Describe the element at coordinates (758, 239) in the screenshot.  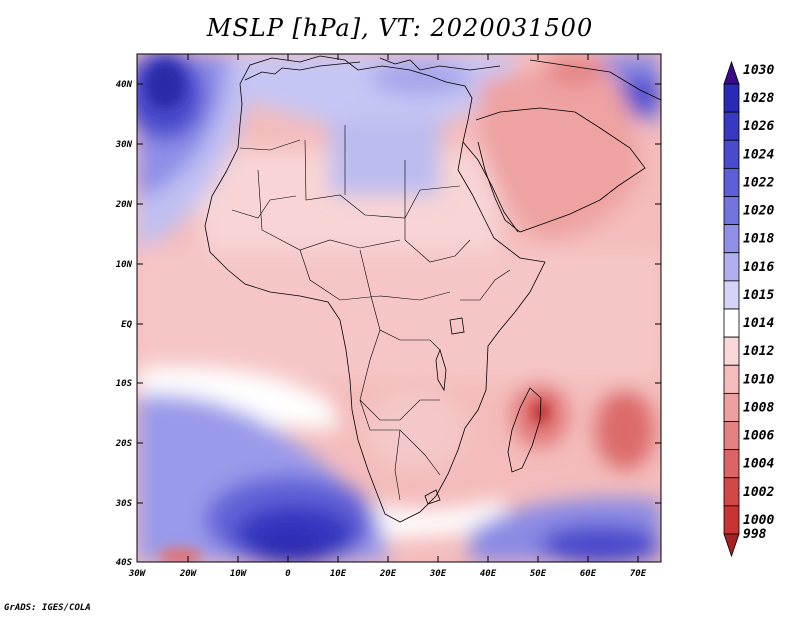
I see `colorbar-label: 1018` at that location.